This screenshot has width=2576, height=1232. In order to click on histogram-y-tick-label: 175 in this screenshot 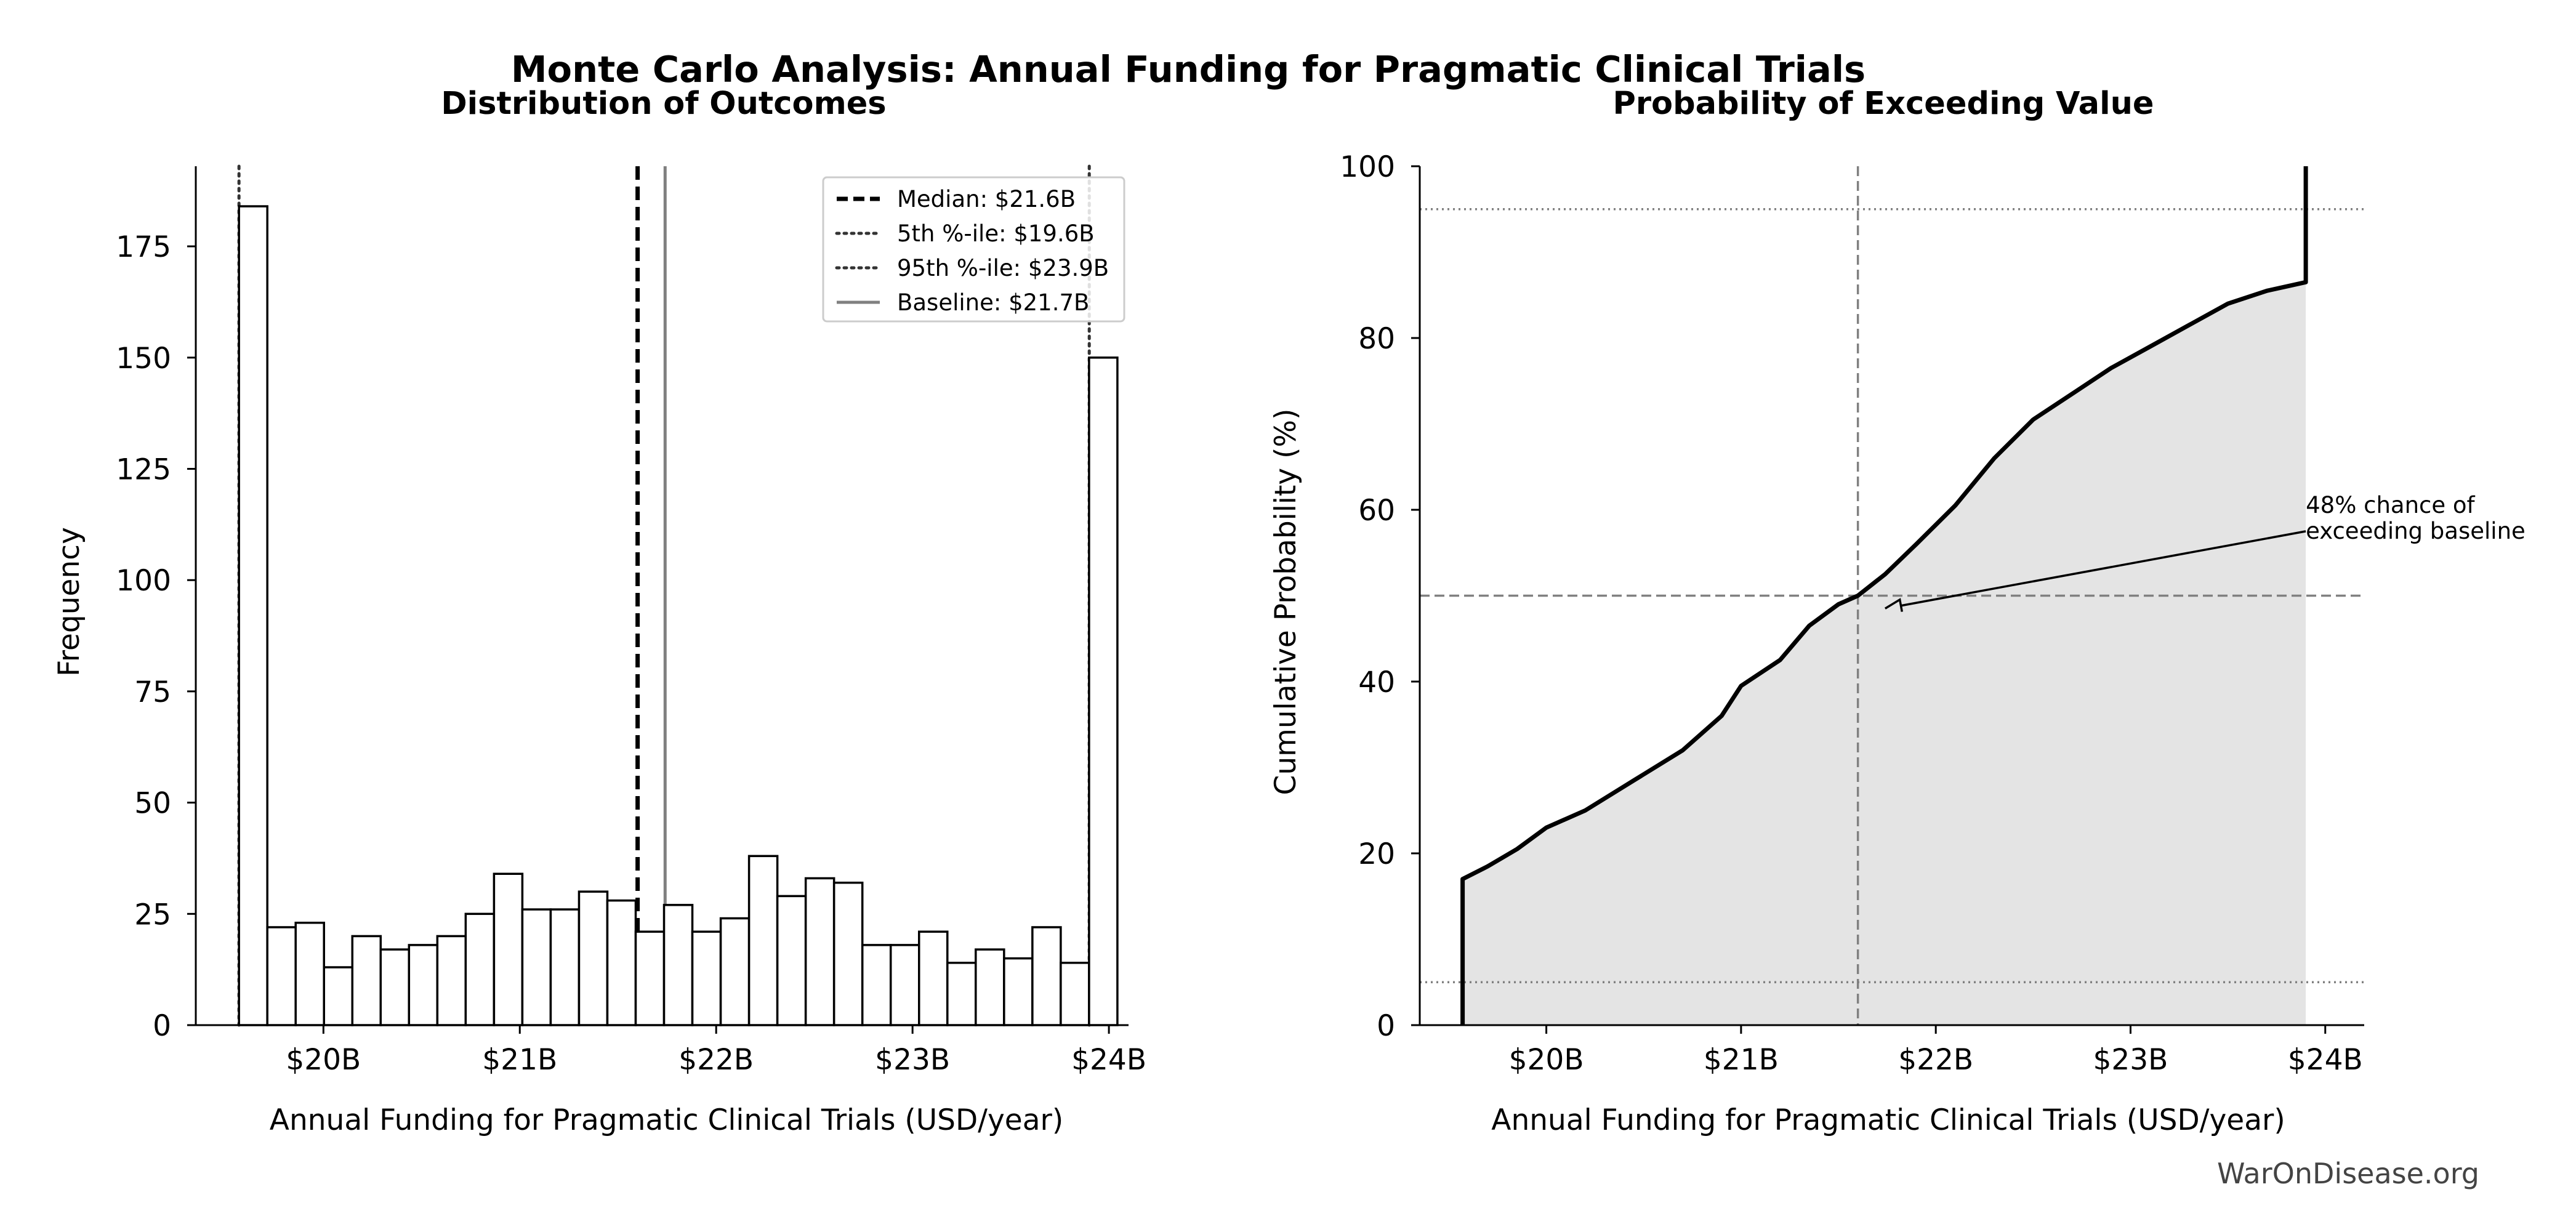, I will do `click(143, 247)`.